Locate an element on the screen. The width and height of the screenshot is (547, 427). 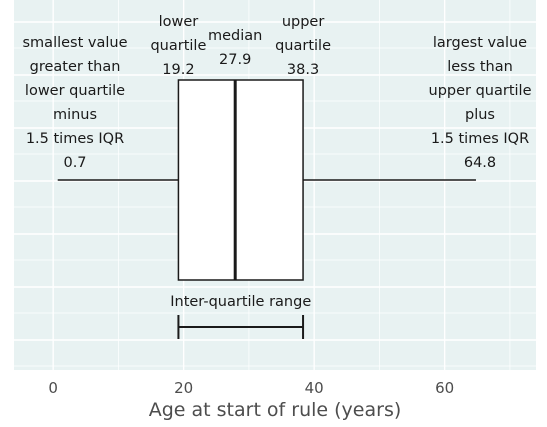
upper-whisker-annotation-line: plus is located at coordinates (480, 115).